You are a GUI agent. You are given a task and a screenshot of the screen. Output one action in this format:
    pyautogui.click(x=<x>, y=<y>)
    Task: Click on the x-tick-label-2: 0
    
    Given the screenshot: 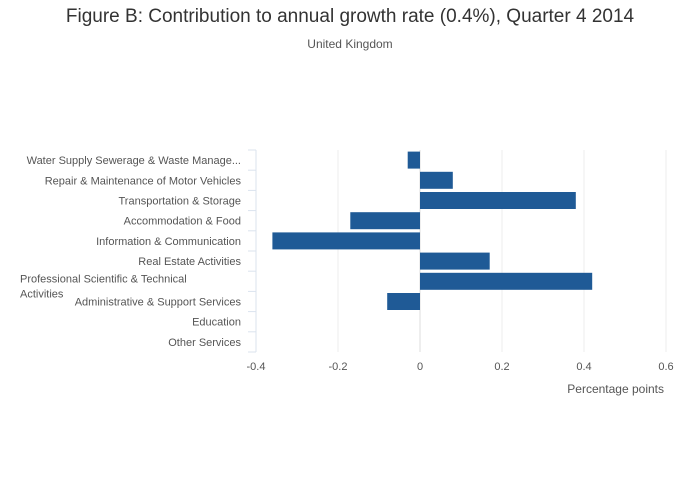 What is the action you would take?
    pyautogui.click(x=420, y=367)
    